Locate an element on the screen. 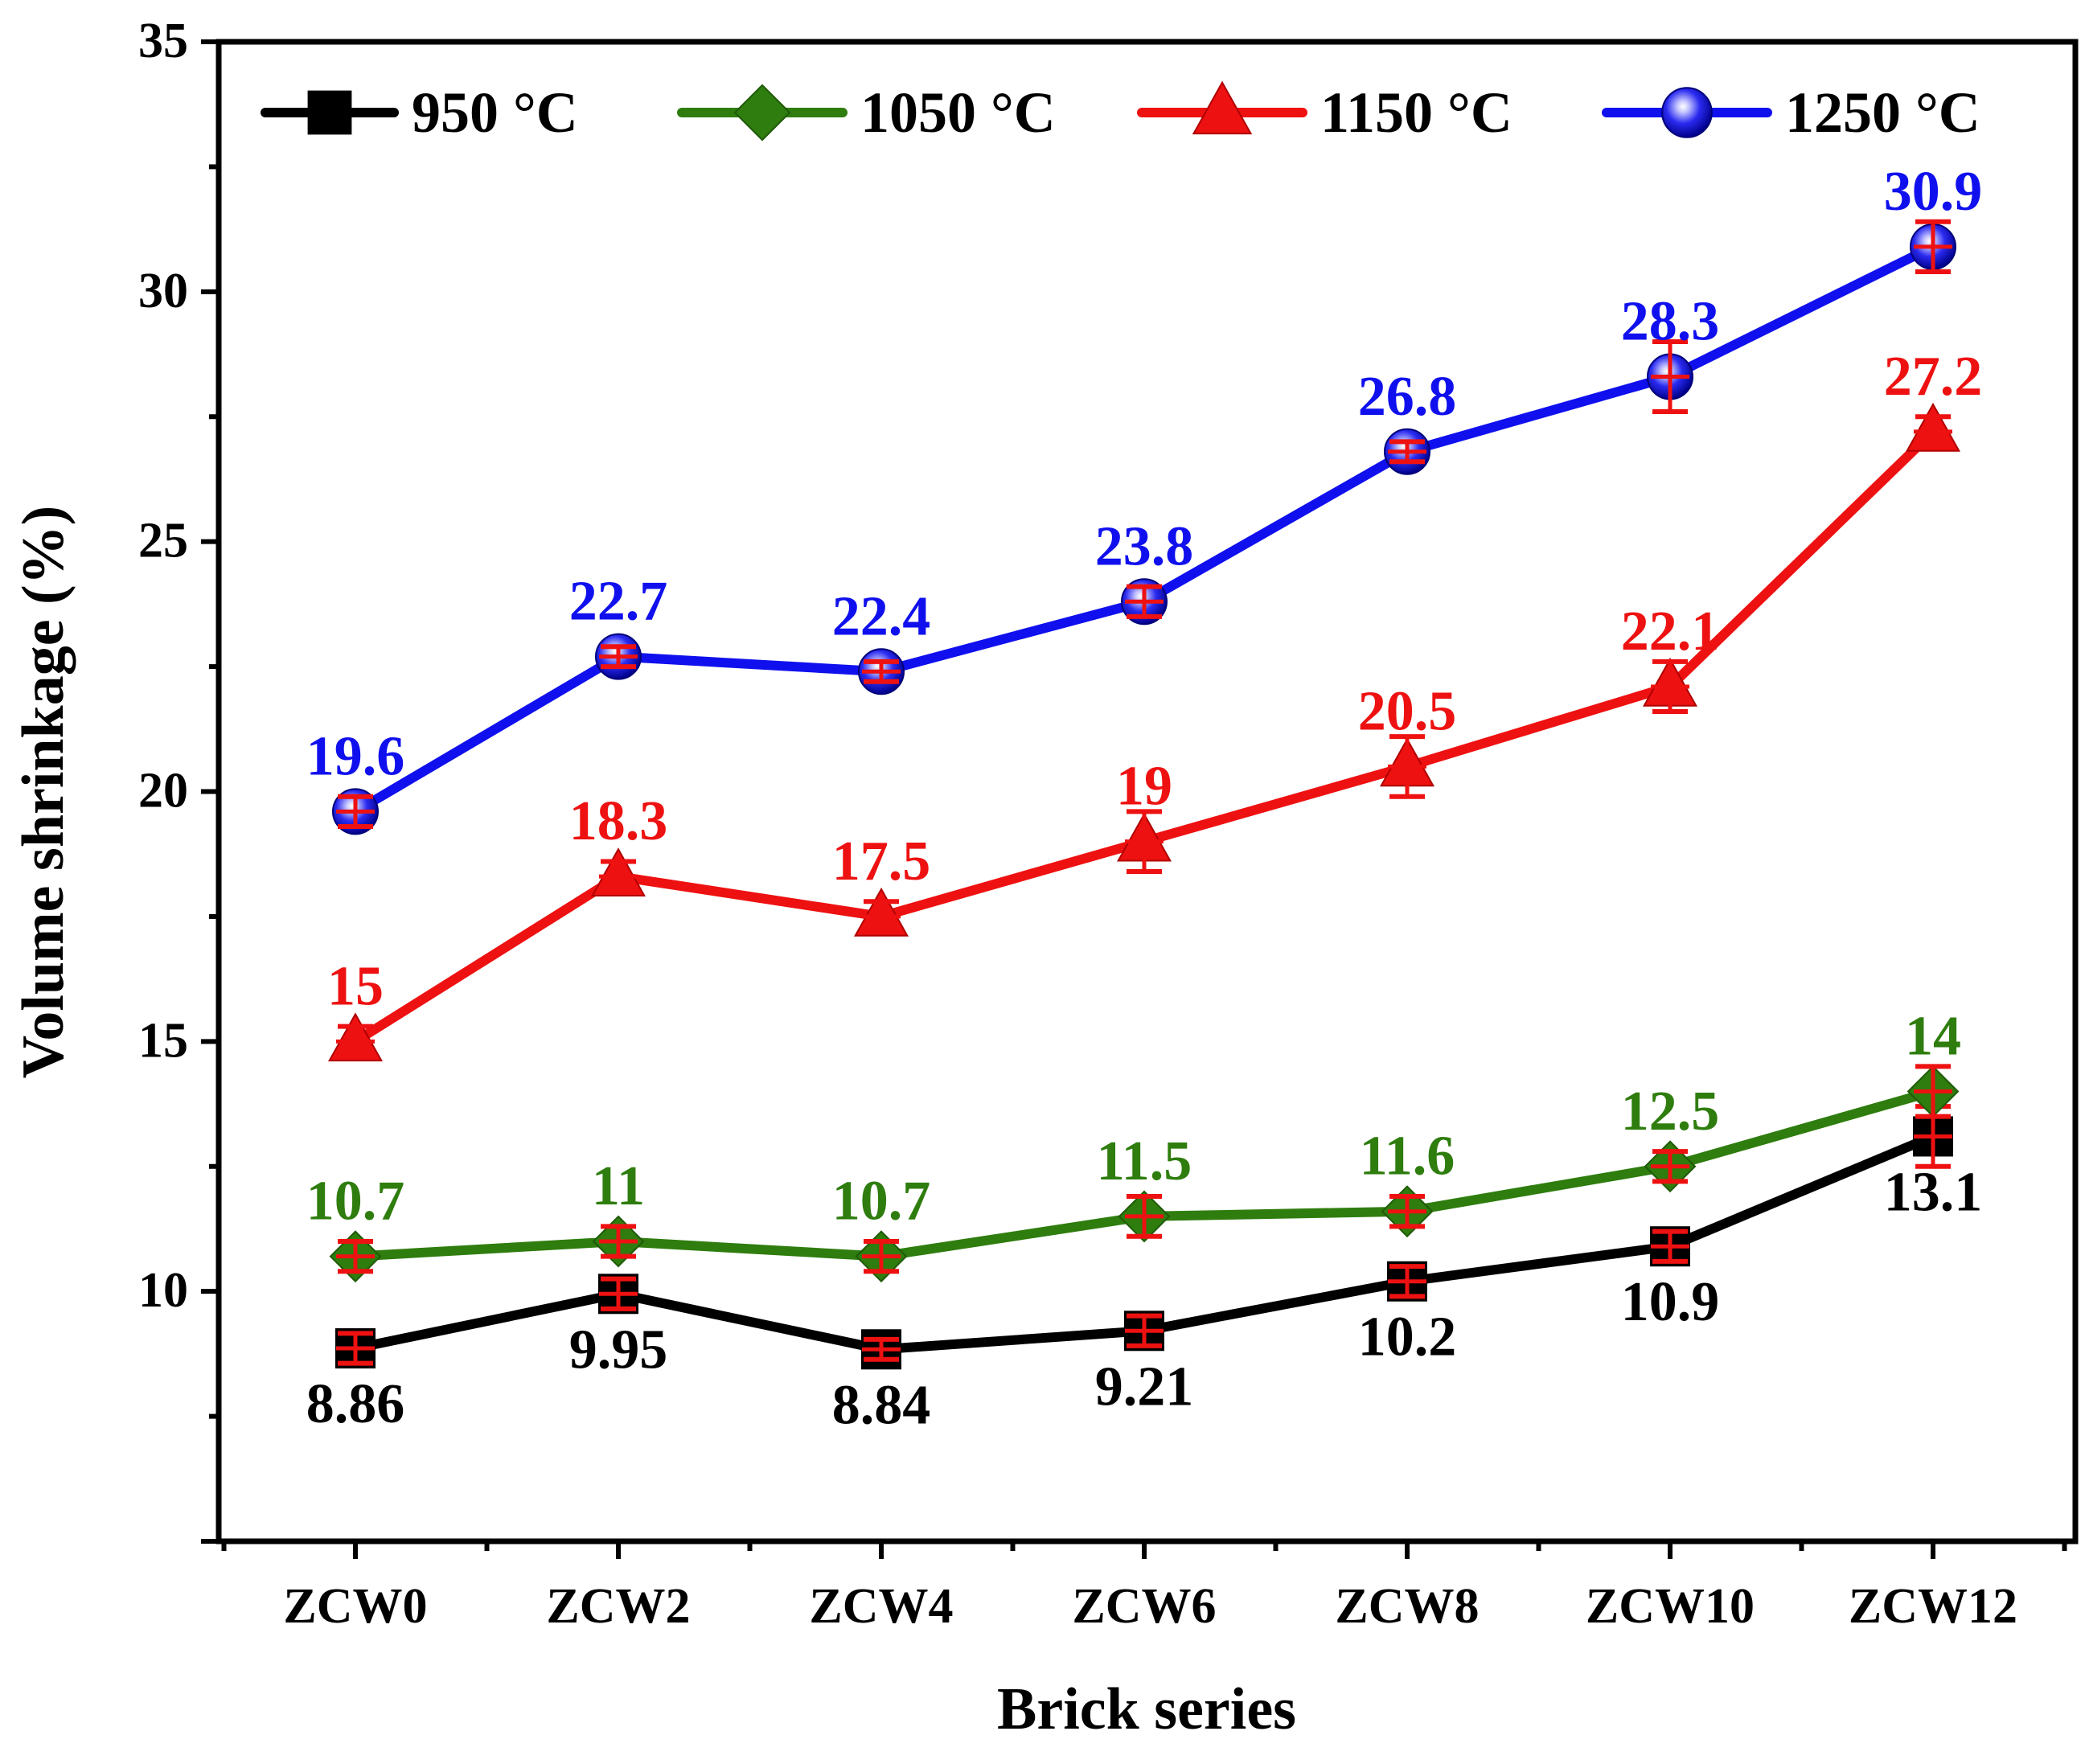  x-tick-label: ZCW10 is located at coordinates (1670, 1606).